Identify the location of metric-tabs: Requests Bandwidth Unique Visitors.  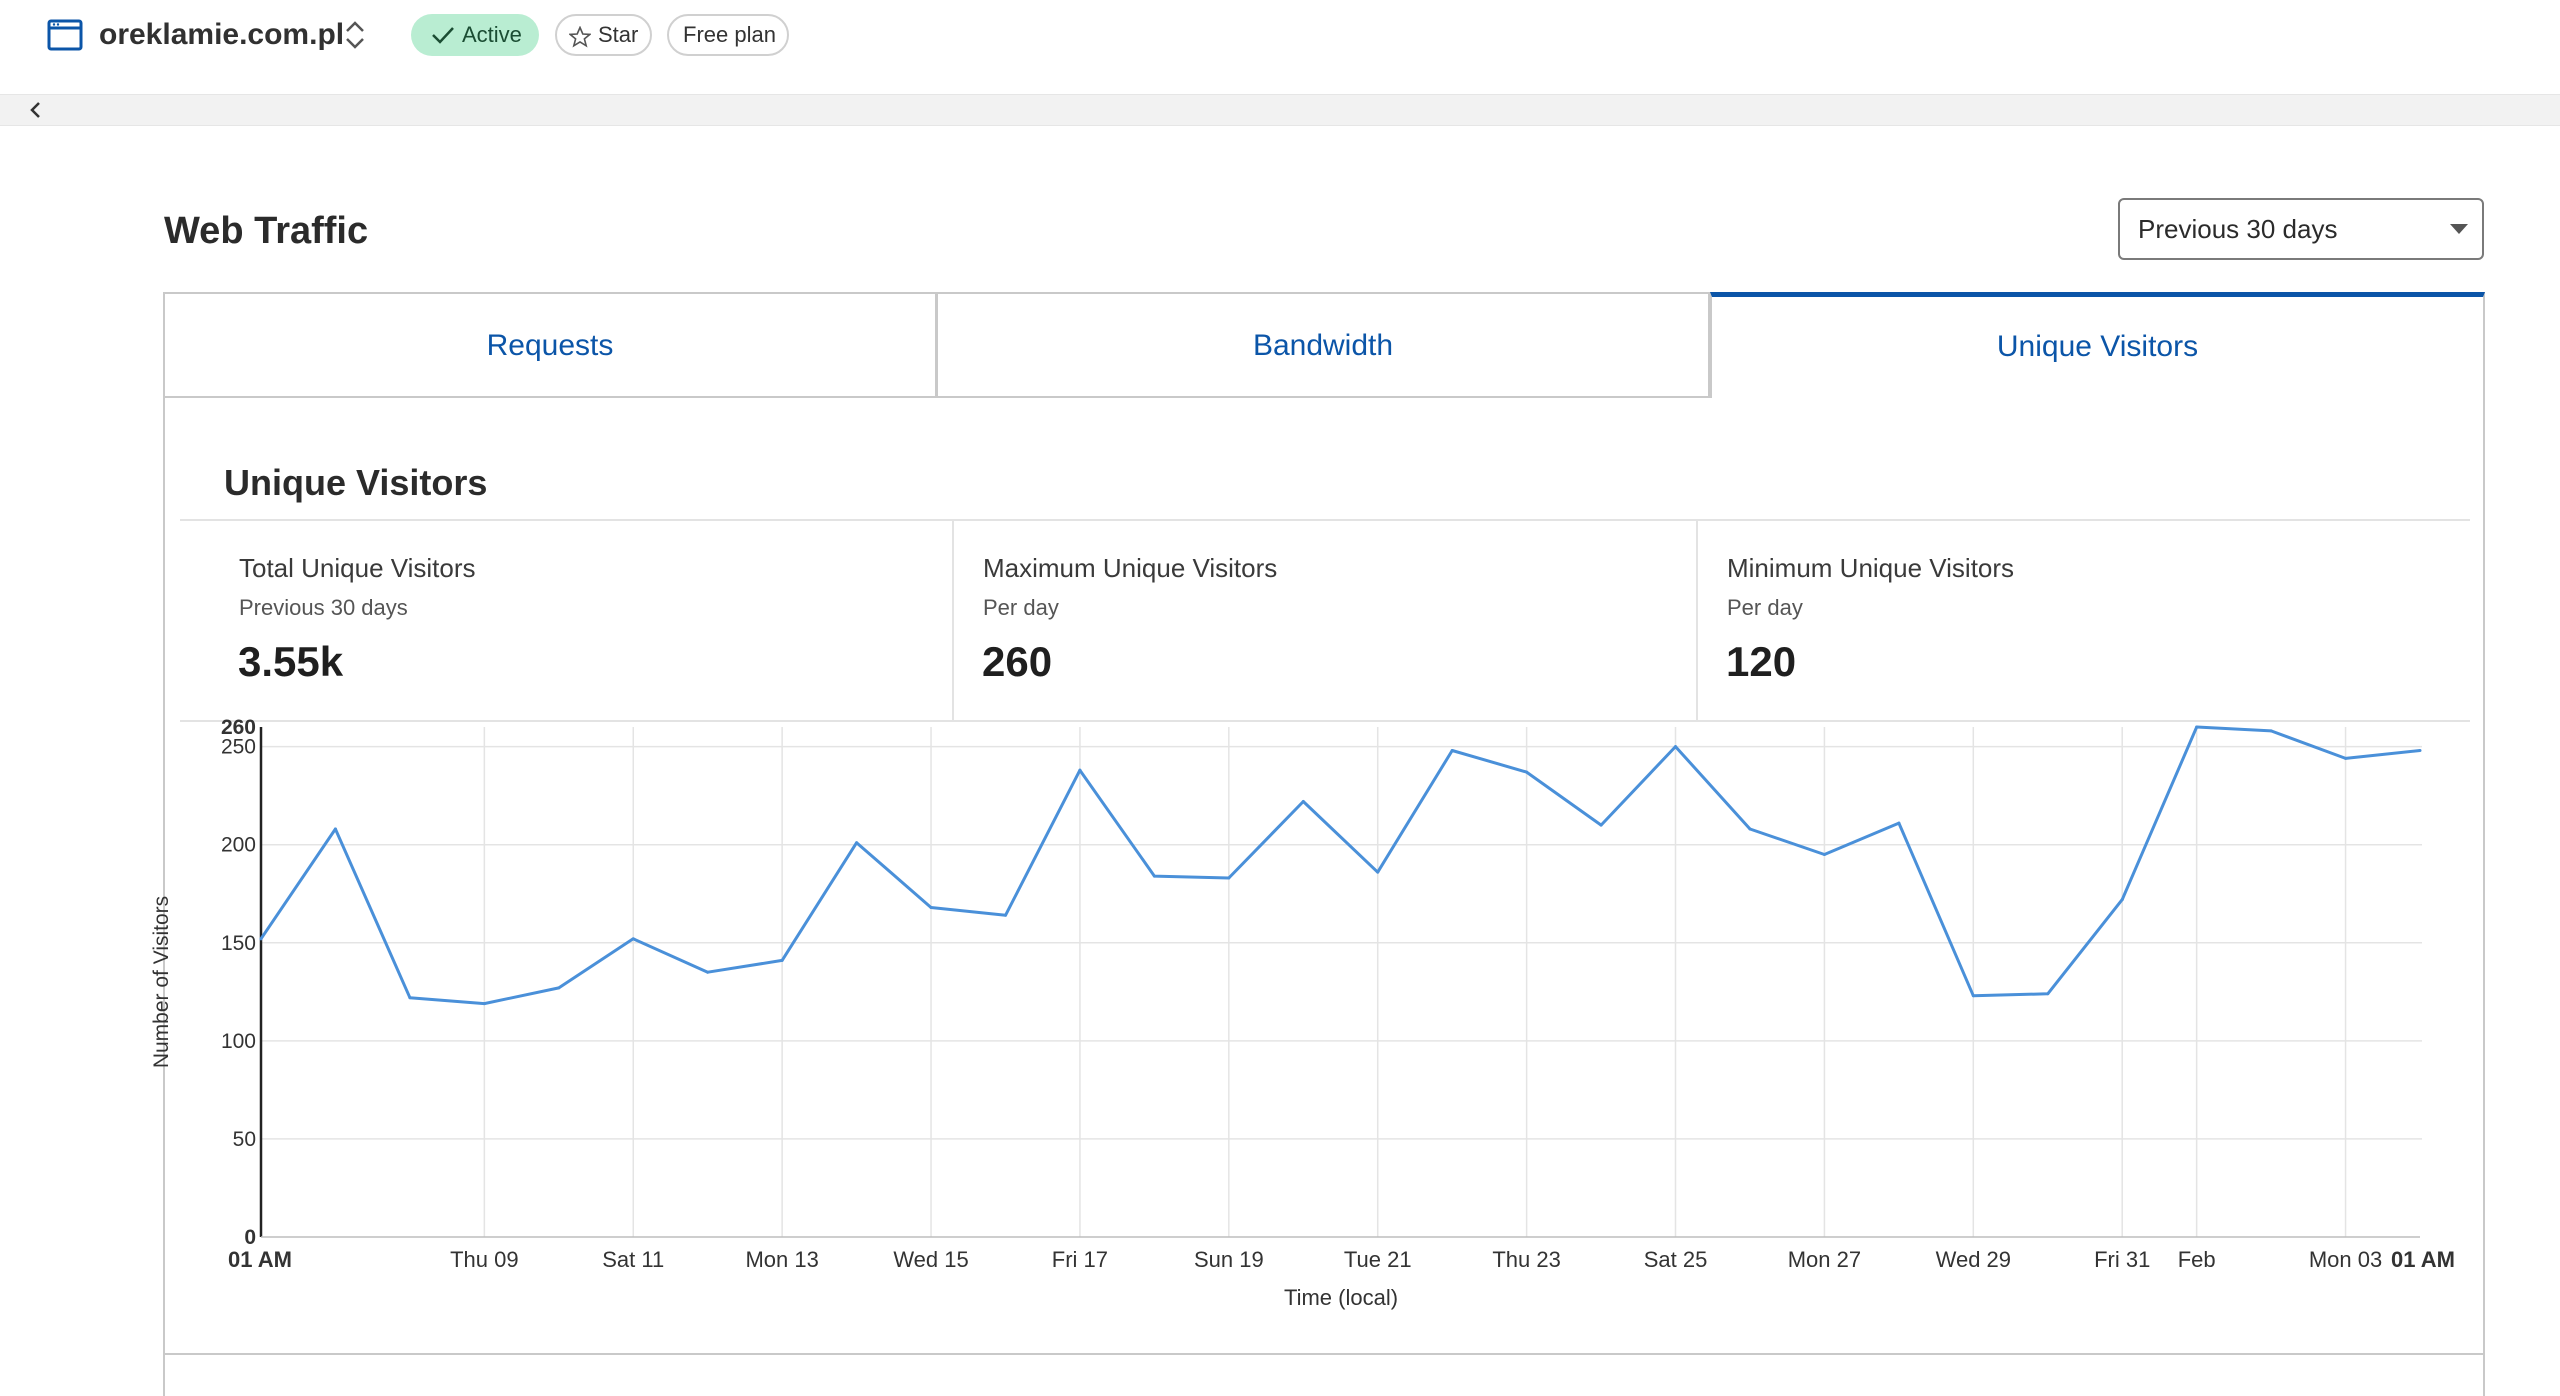
(1324, 345).